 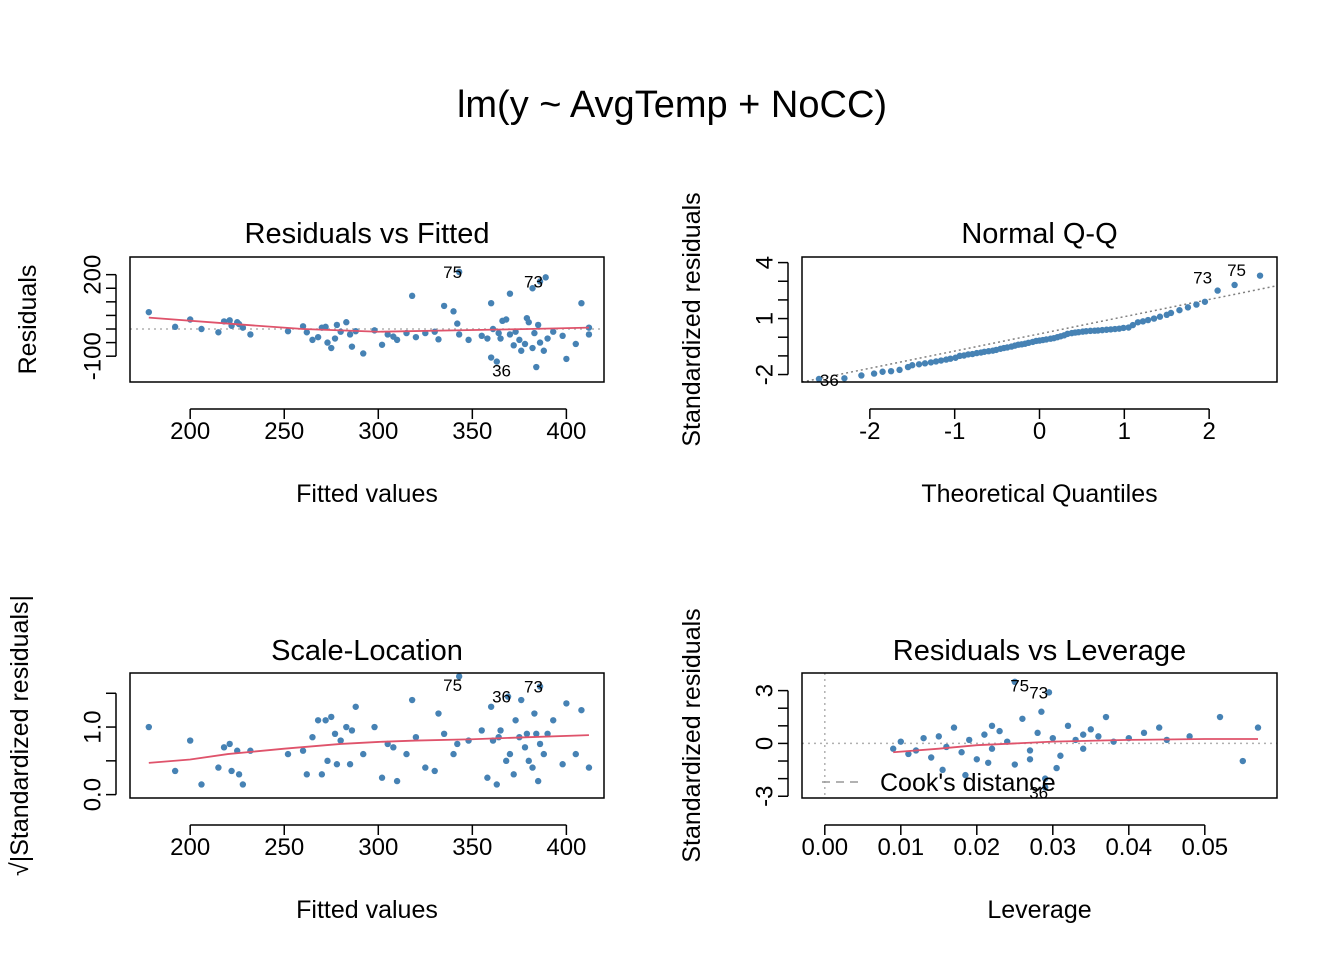 What do you see at coordinates (28, 320) in the screenshot?
I see `y-axis-label: Residuals` at bounding box center [28, 320].